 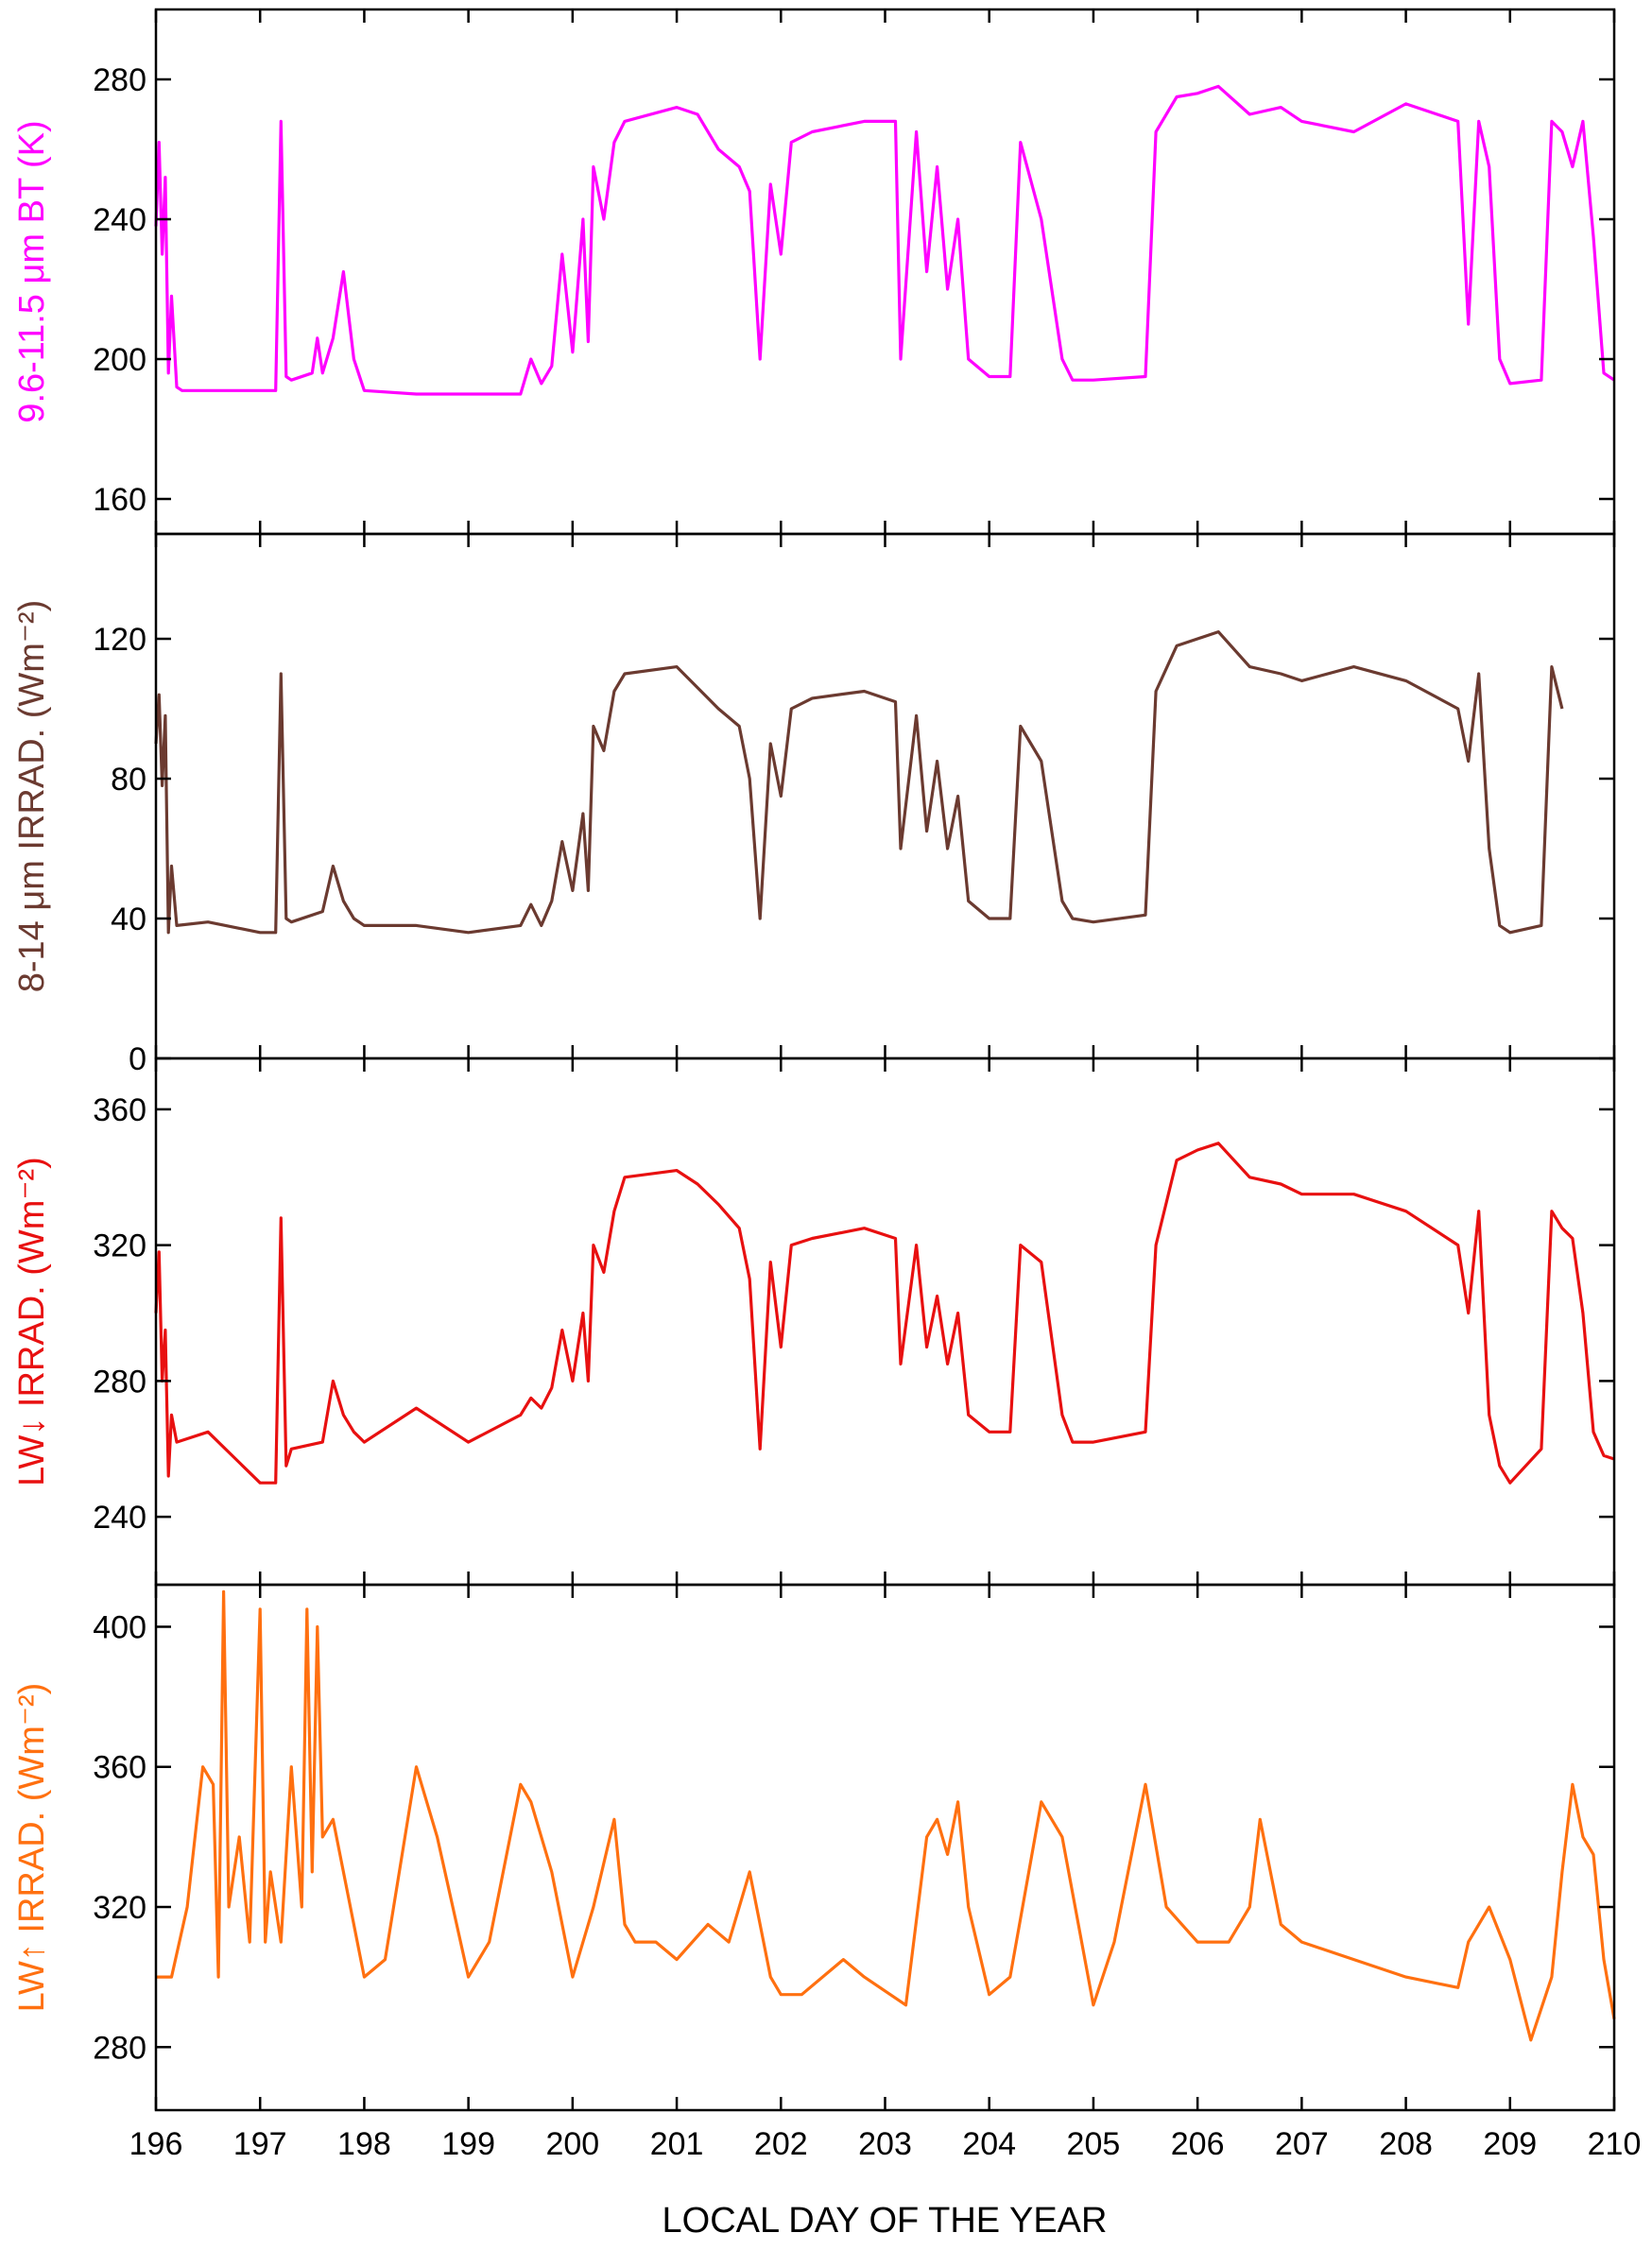 What do you see at coordinates (260, 2144) in the screenshot?
I see `x-tick-label: 197` at bounding box center [260, 2144].